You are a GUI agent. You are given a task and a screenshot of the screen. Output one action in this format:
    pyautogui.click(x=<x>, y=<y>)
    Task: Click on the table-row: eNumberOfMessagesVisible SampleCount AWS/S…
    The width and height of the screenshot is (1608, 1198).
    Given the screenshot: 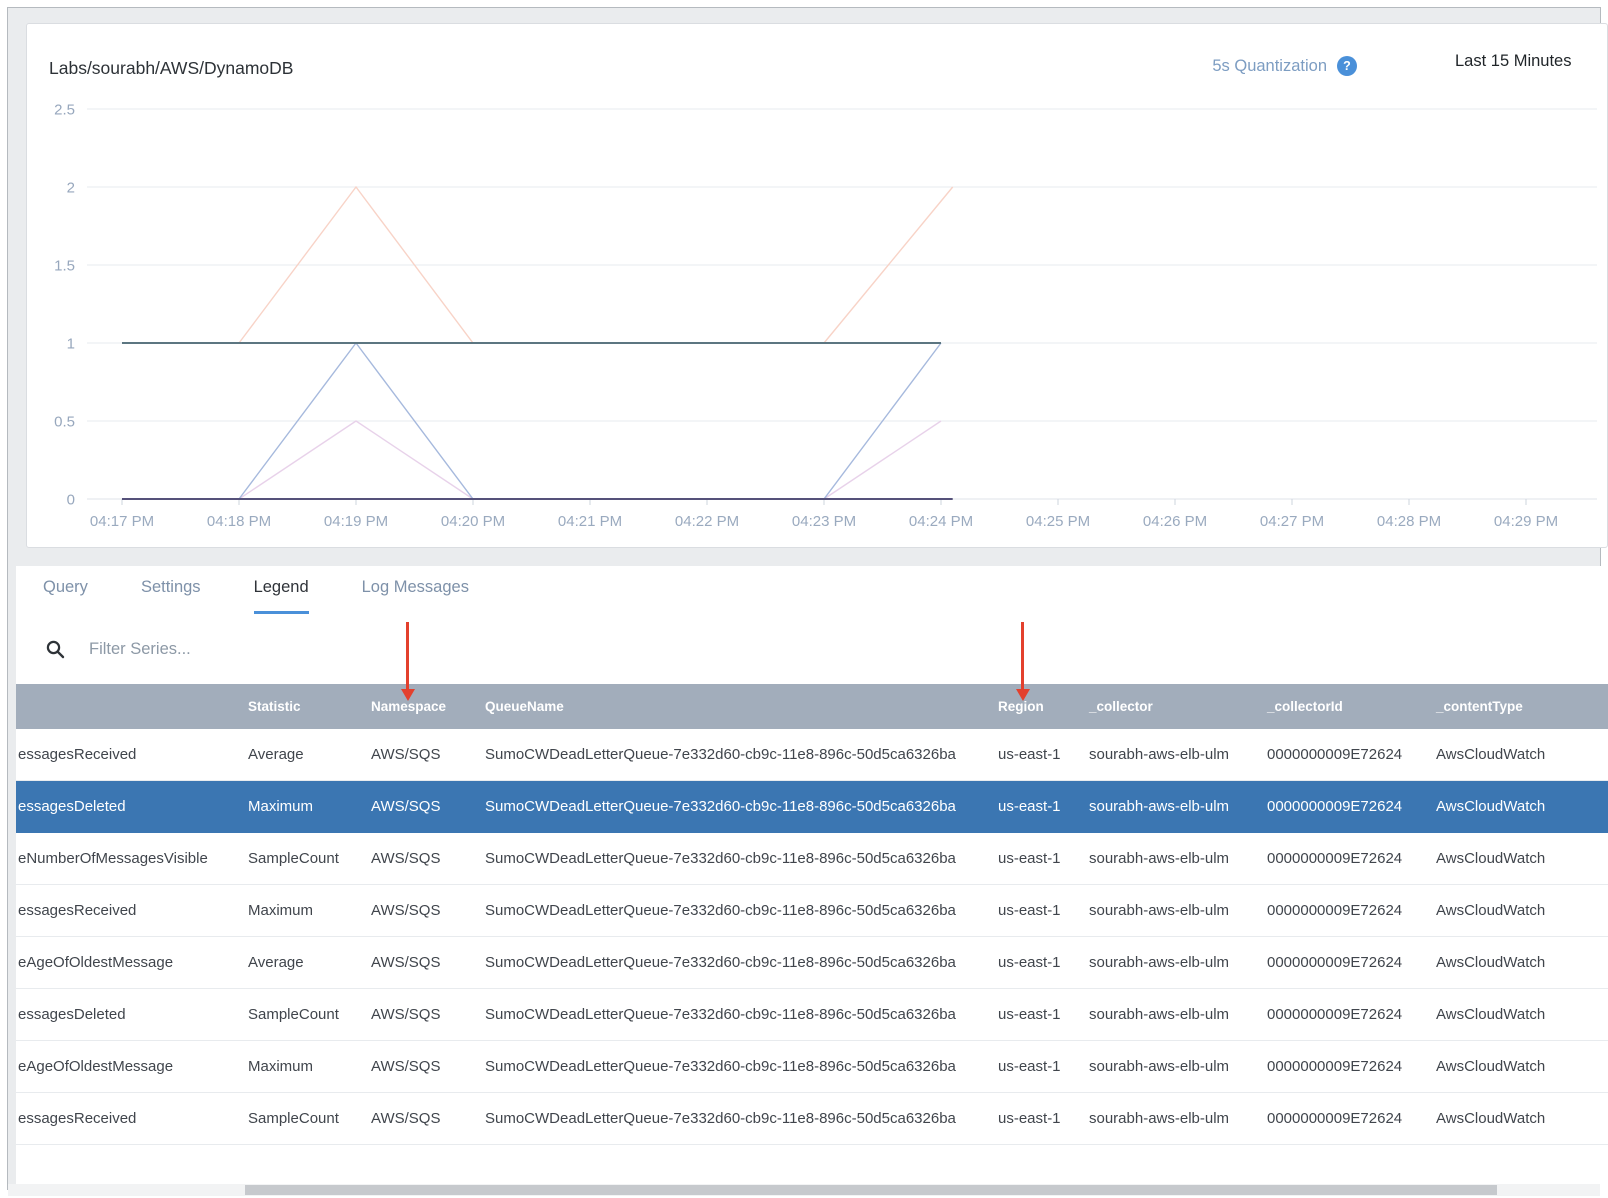 What is the action you would take?
    pyautogui.click(x=812, y=859)
    